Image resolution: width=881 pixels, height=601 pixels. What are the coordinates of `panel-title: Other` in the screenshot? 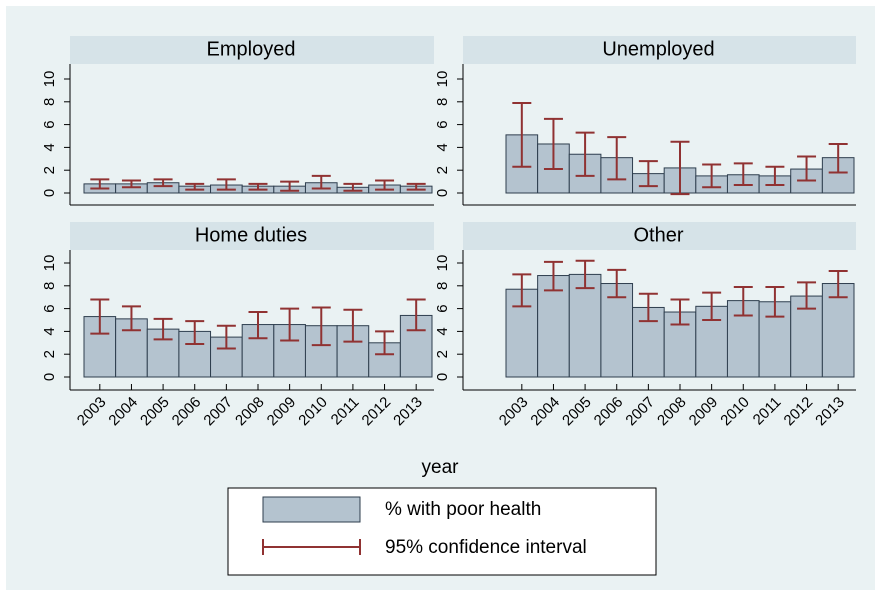 It's located at (658, 235).